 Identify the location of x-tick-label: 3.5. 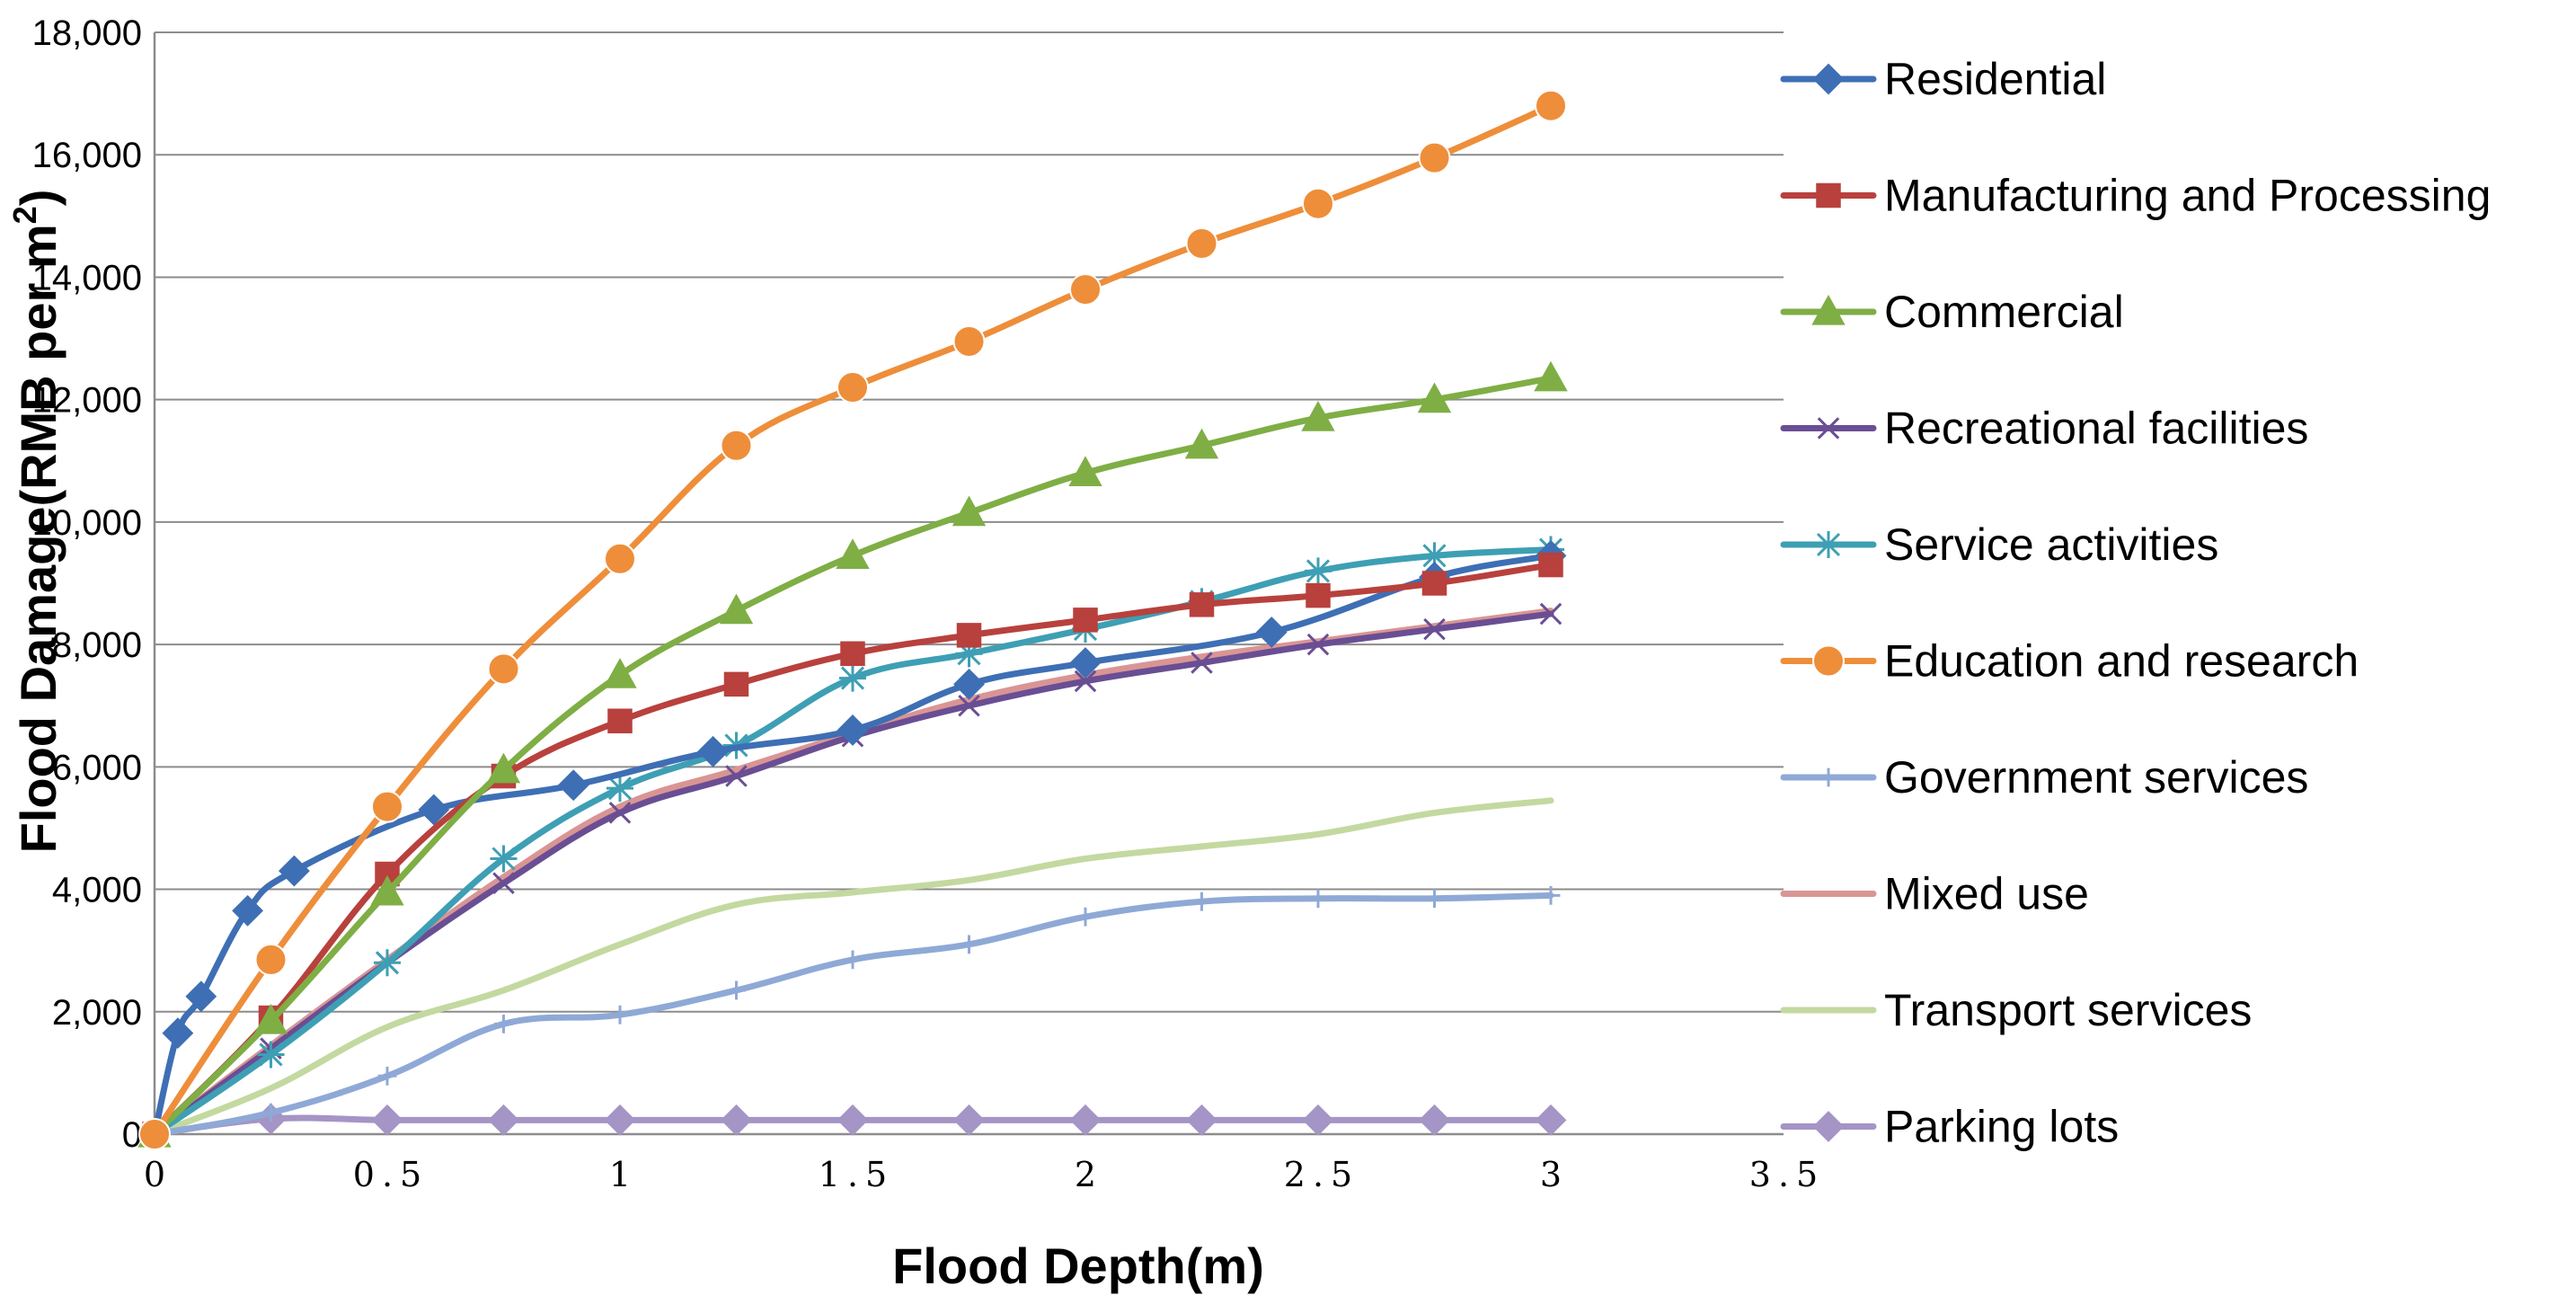
(1787, 1175).